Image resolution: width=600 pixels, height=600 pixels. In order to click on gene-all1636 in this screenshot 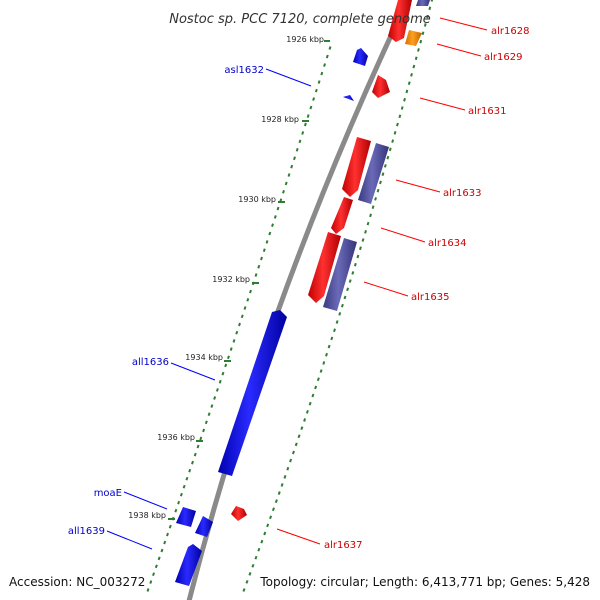, I will do `click(252, 393)`.